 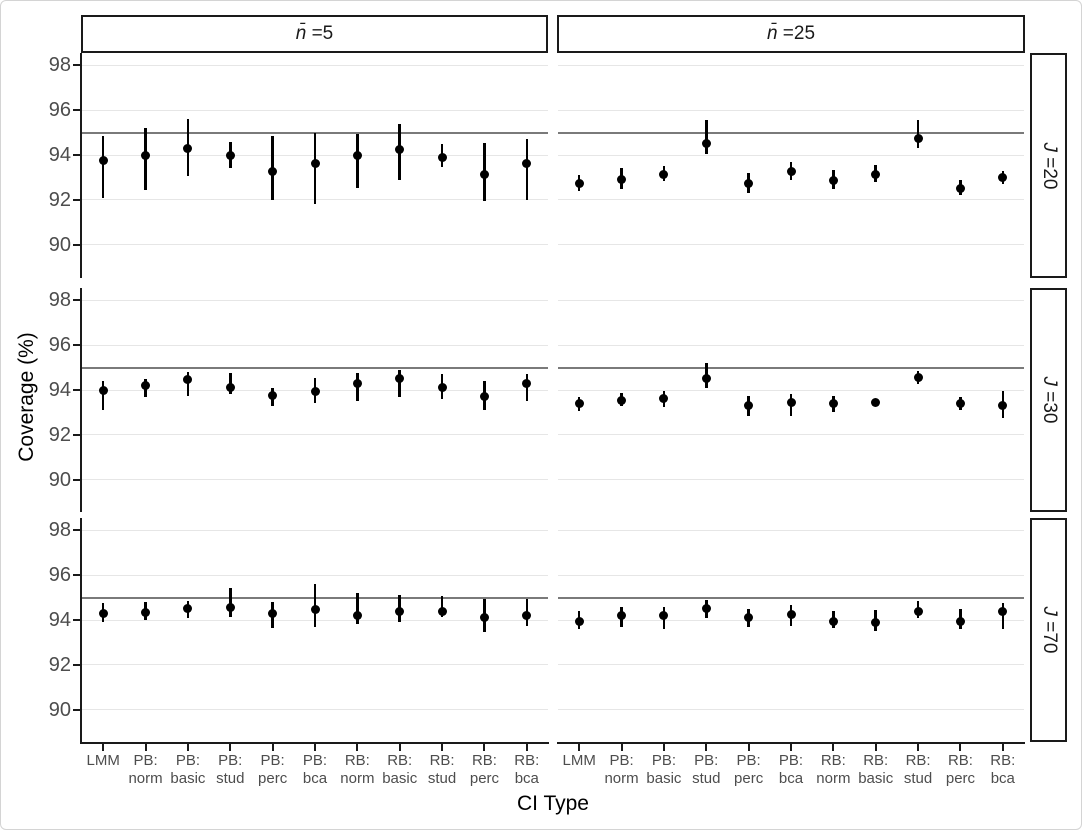 What do you see at coordinates (1049, 634) in the screenshot?
I see `facet-value: =70` at bounding box center [1049, 634].